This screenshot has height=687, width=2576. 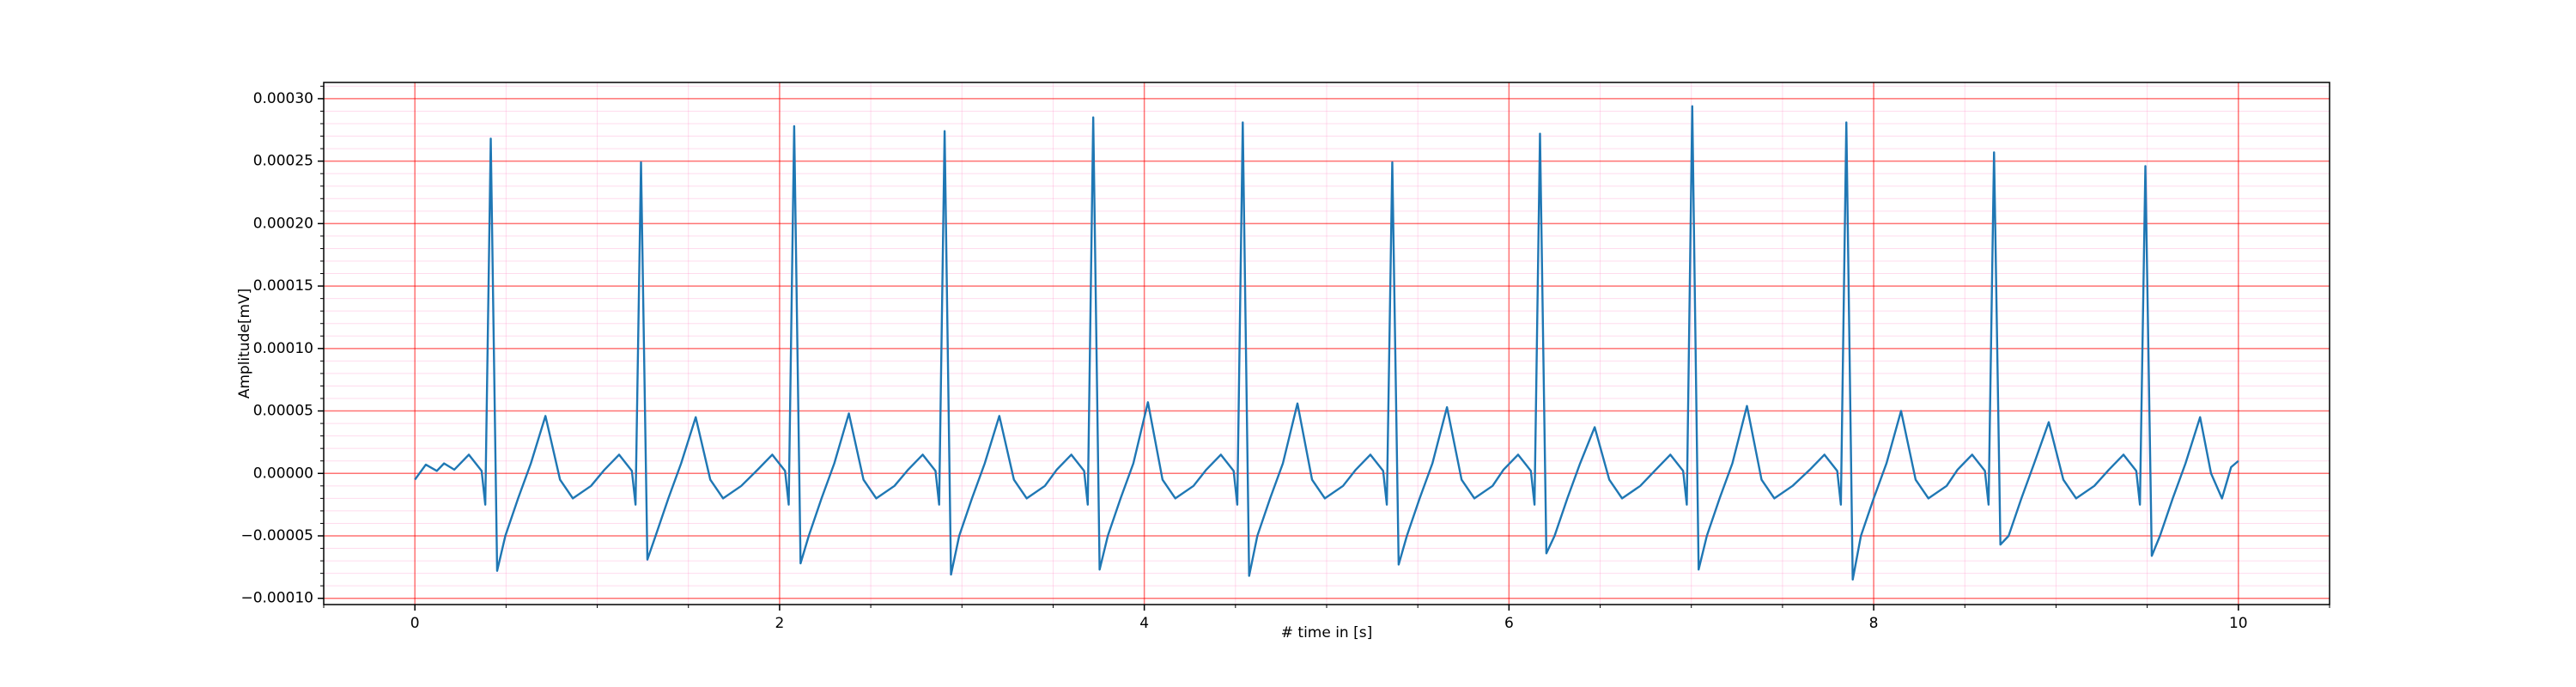 I want to click on x-tick-label: 2, so click(x=779, y=623).